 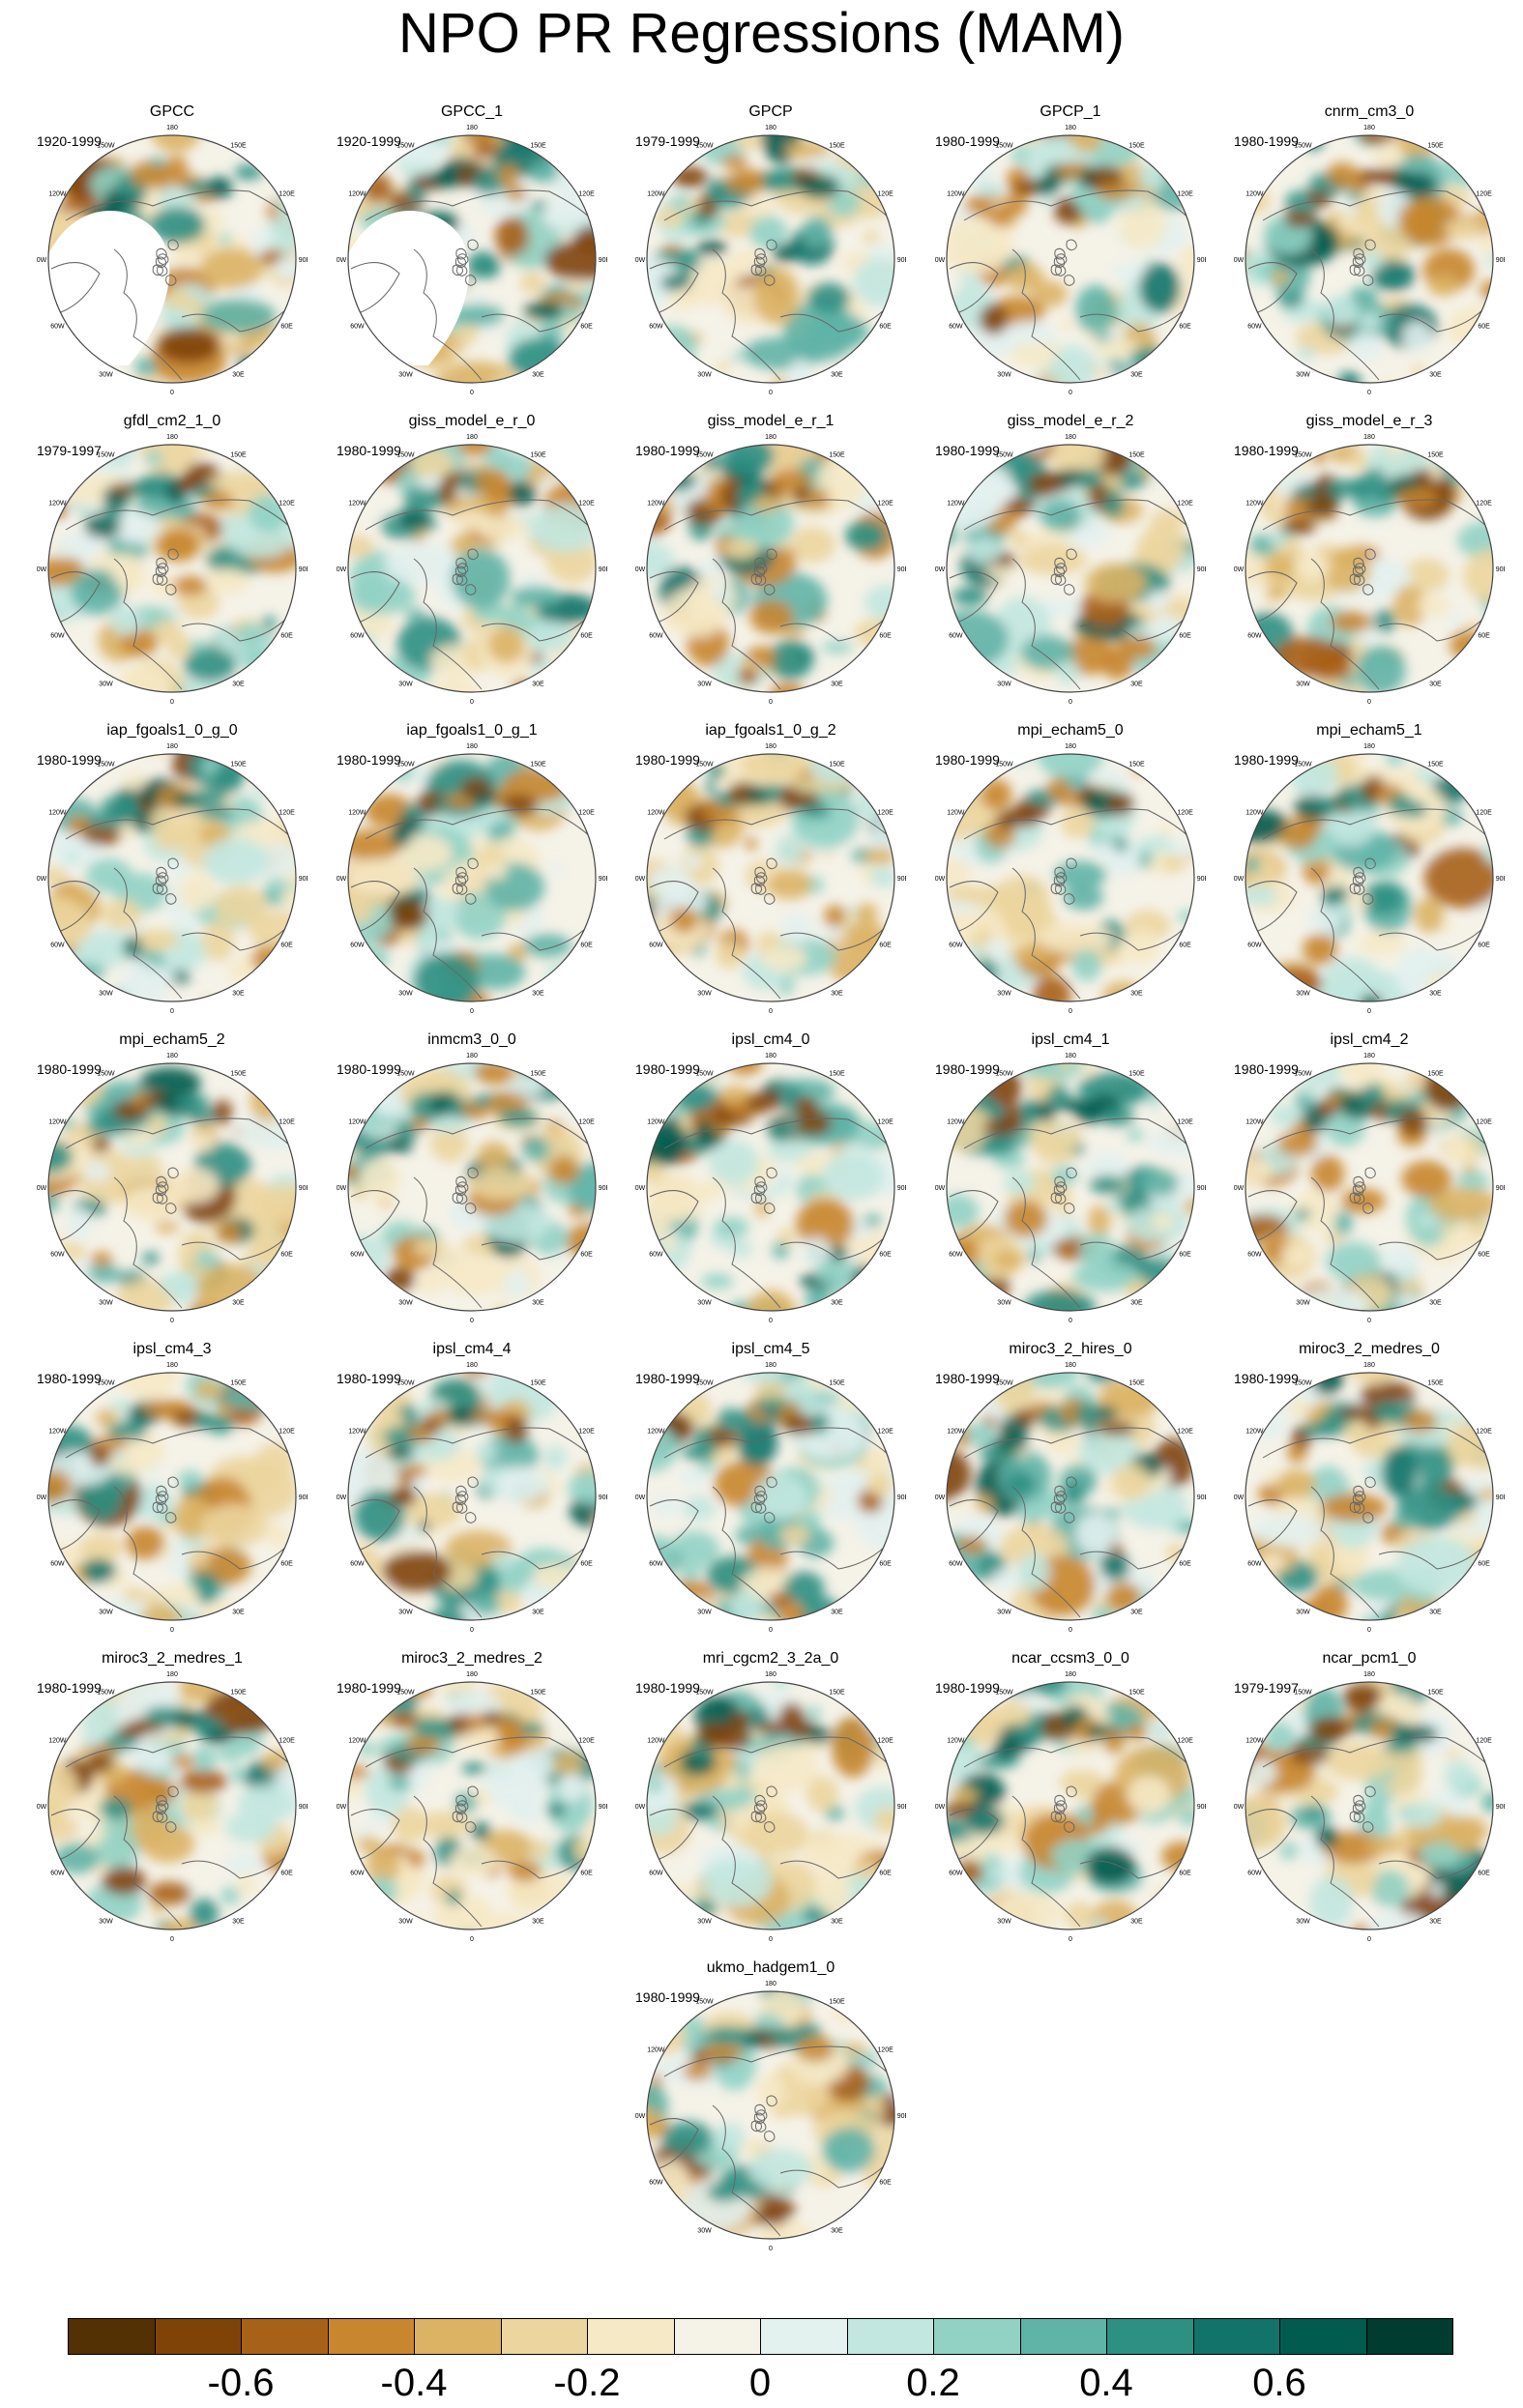 I want to click on panel-years: 1979-1997, so click(x=1266, y=1688).